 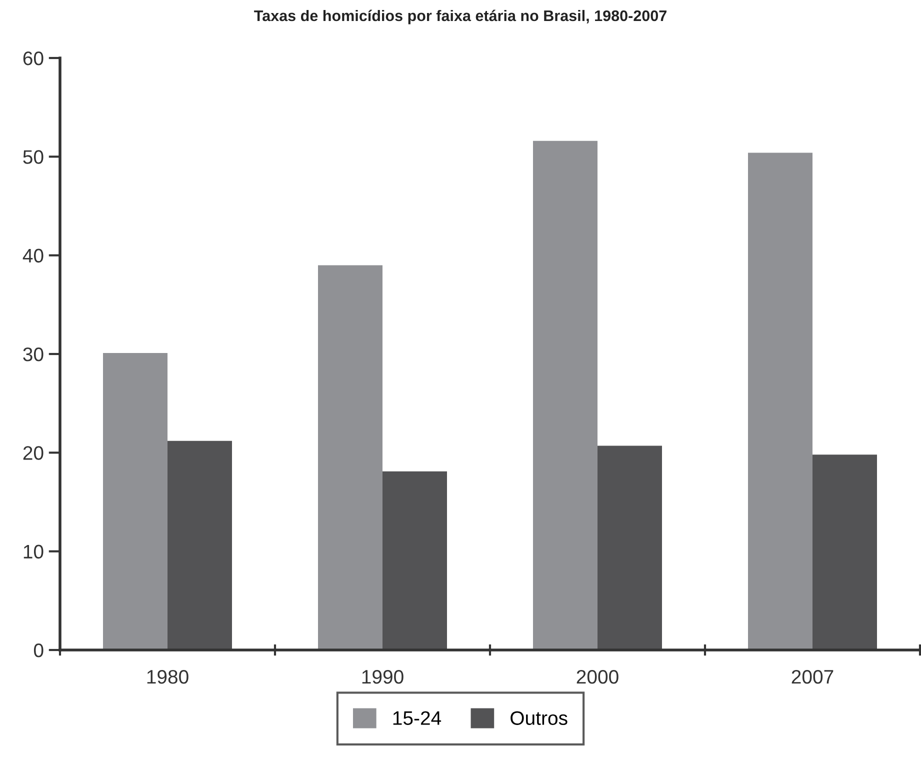 I want to click on y-tick-label: 50, so click(x=33, y=157).